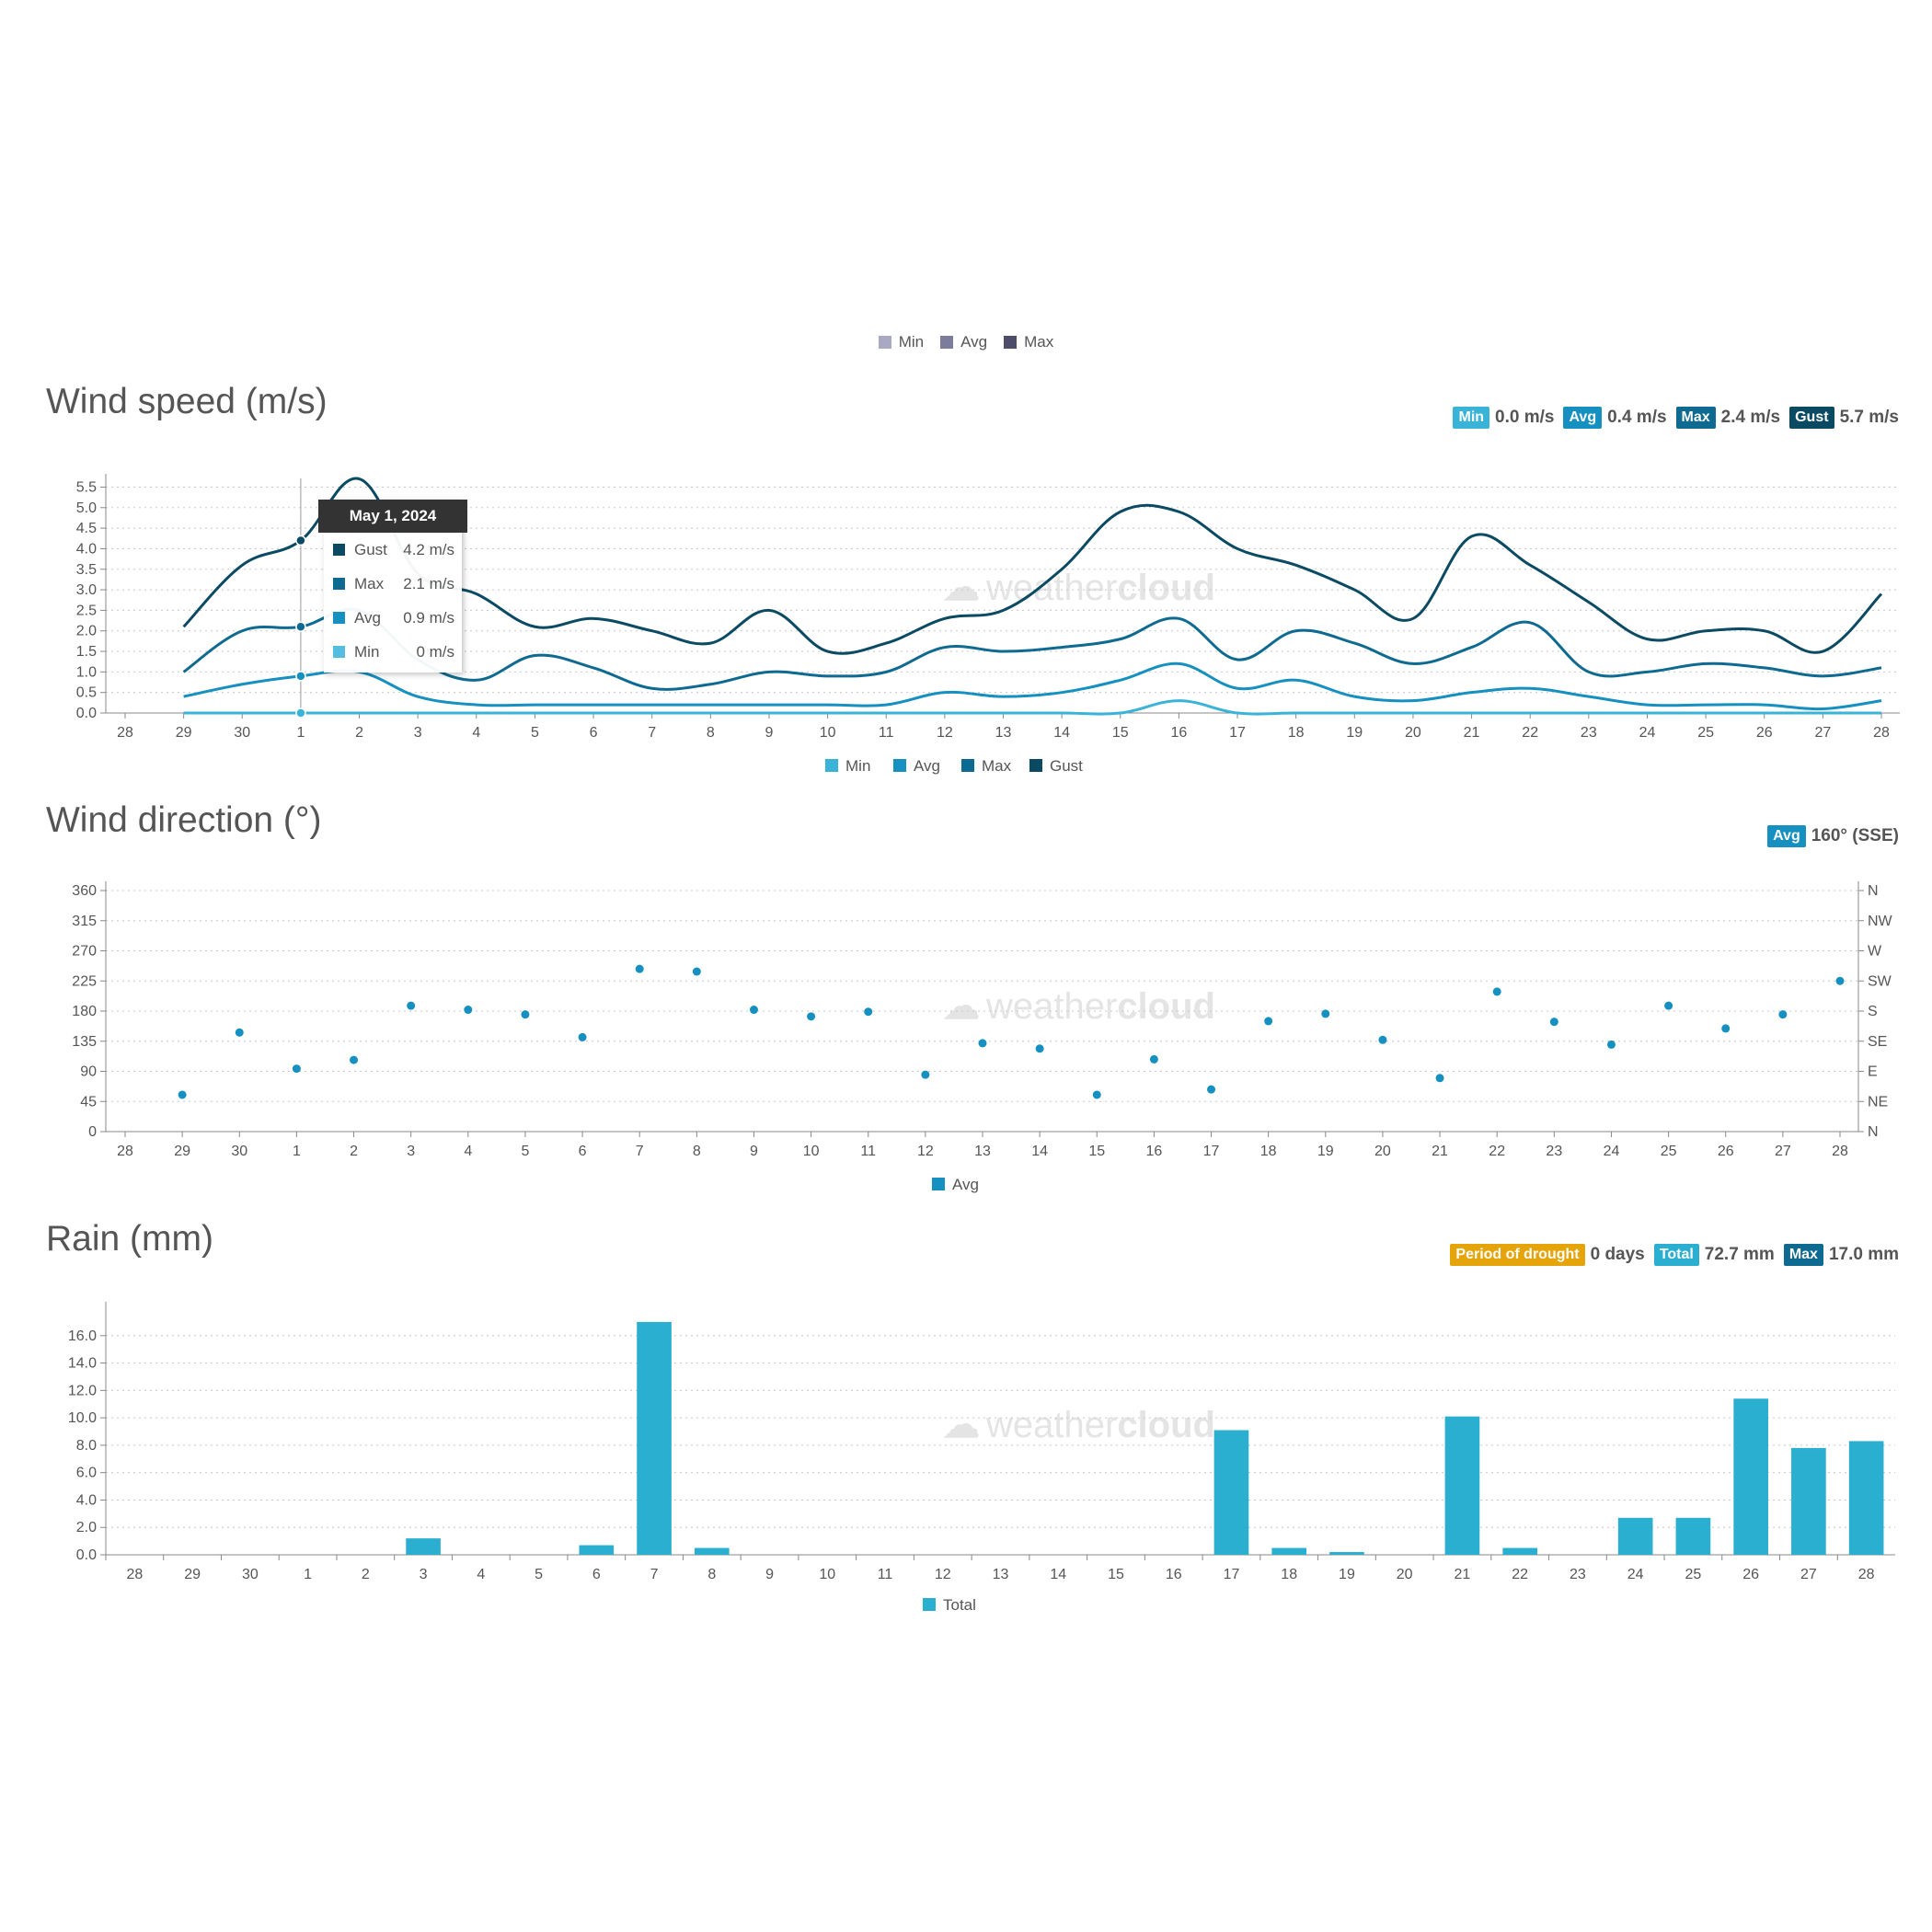 The image size is (1932, 1932). I want to click on x-tick-label: 10, so click(827, 1574).